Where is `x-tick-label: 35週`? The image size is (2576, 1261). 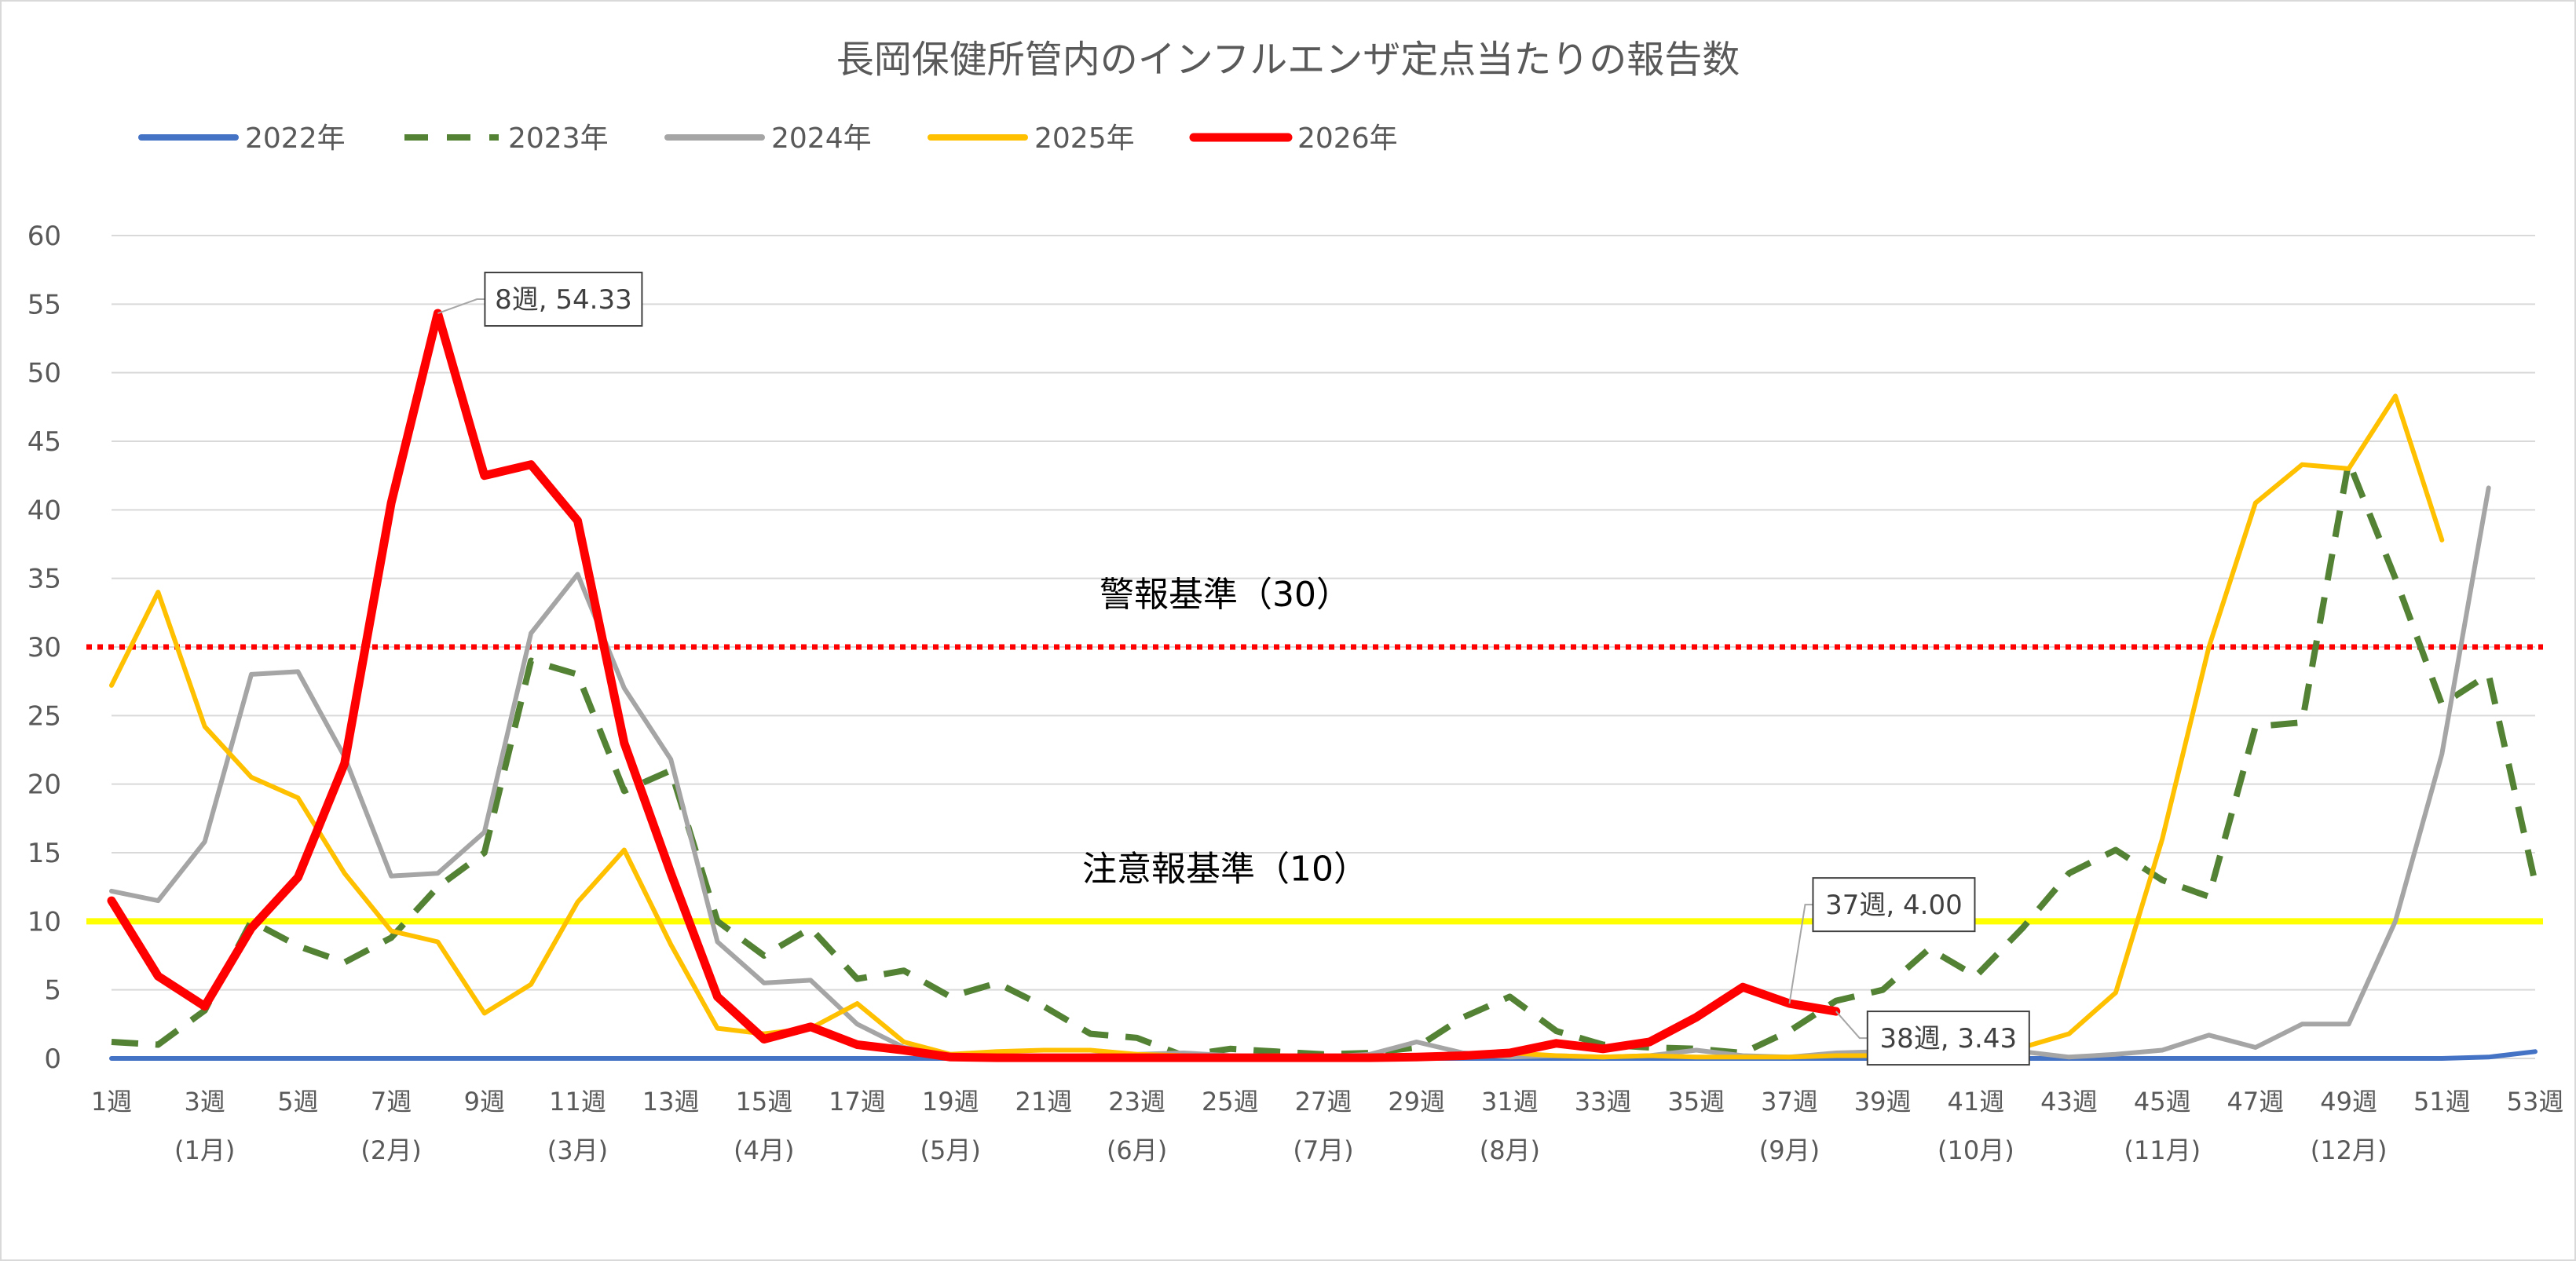
x-tick-label: 35週 is located at coordinates (1696, 1102).